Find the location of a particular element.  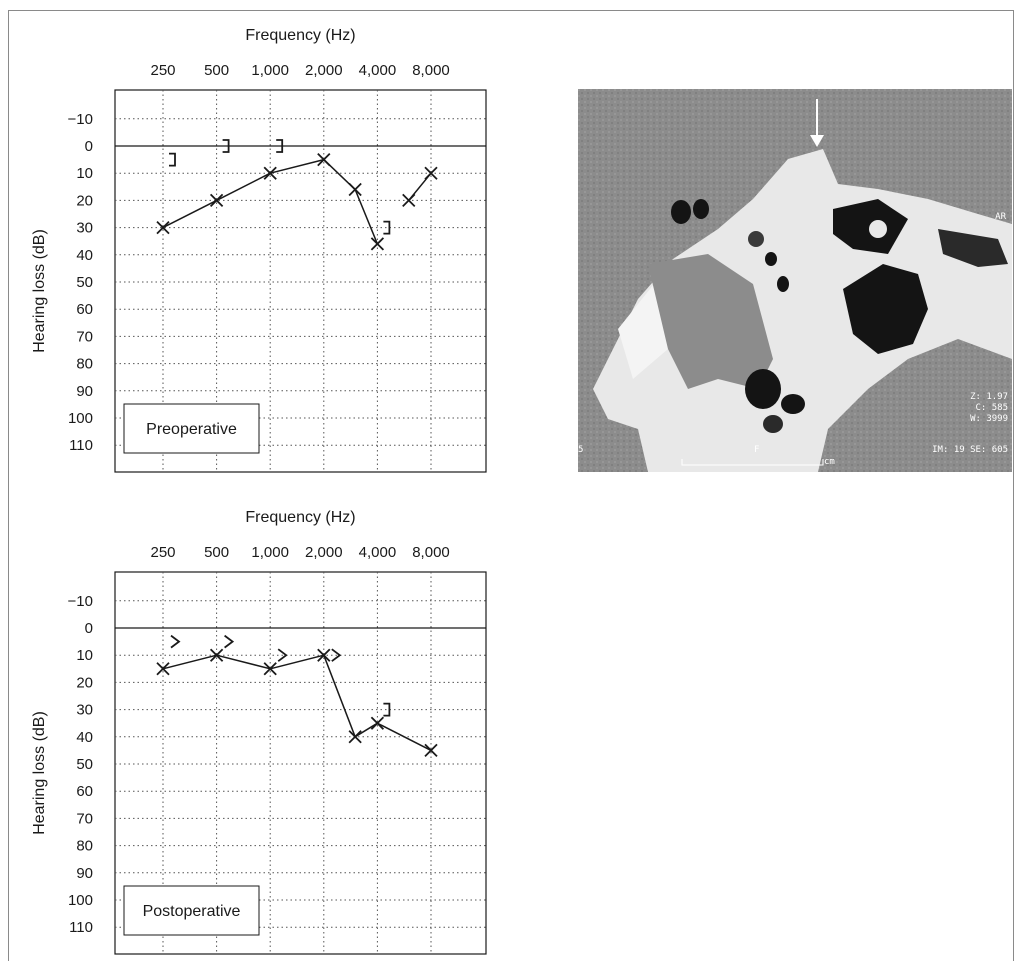

panel-label: Preoperative is located at coordinates (191, 429).